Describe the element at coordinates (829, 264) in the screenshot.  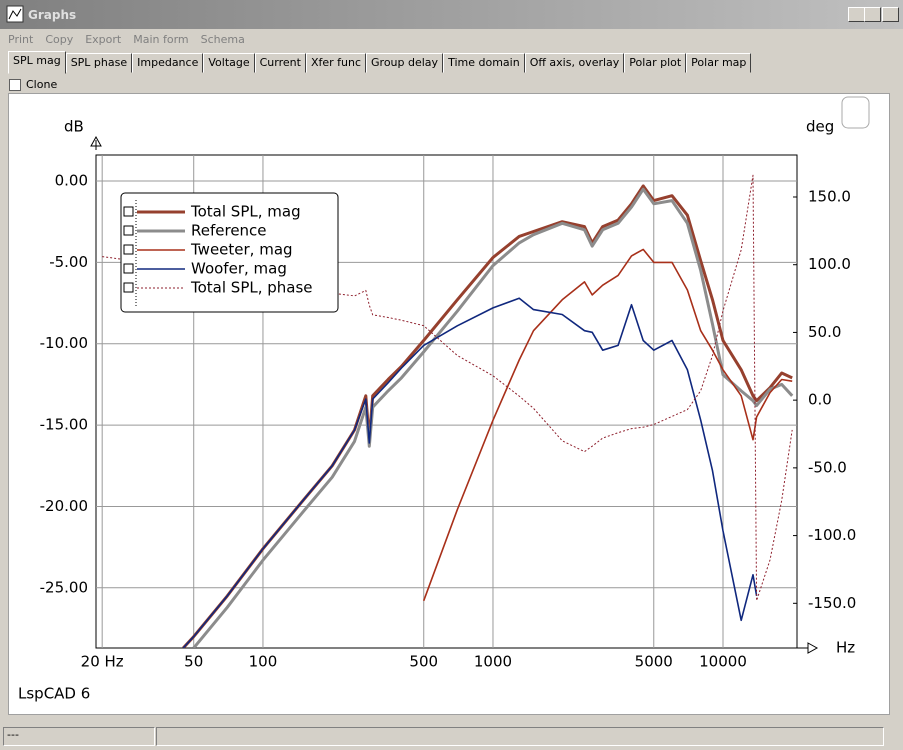
I see `y2-tick-label: 100.0` at that location.